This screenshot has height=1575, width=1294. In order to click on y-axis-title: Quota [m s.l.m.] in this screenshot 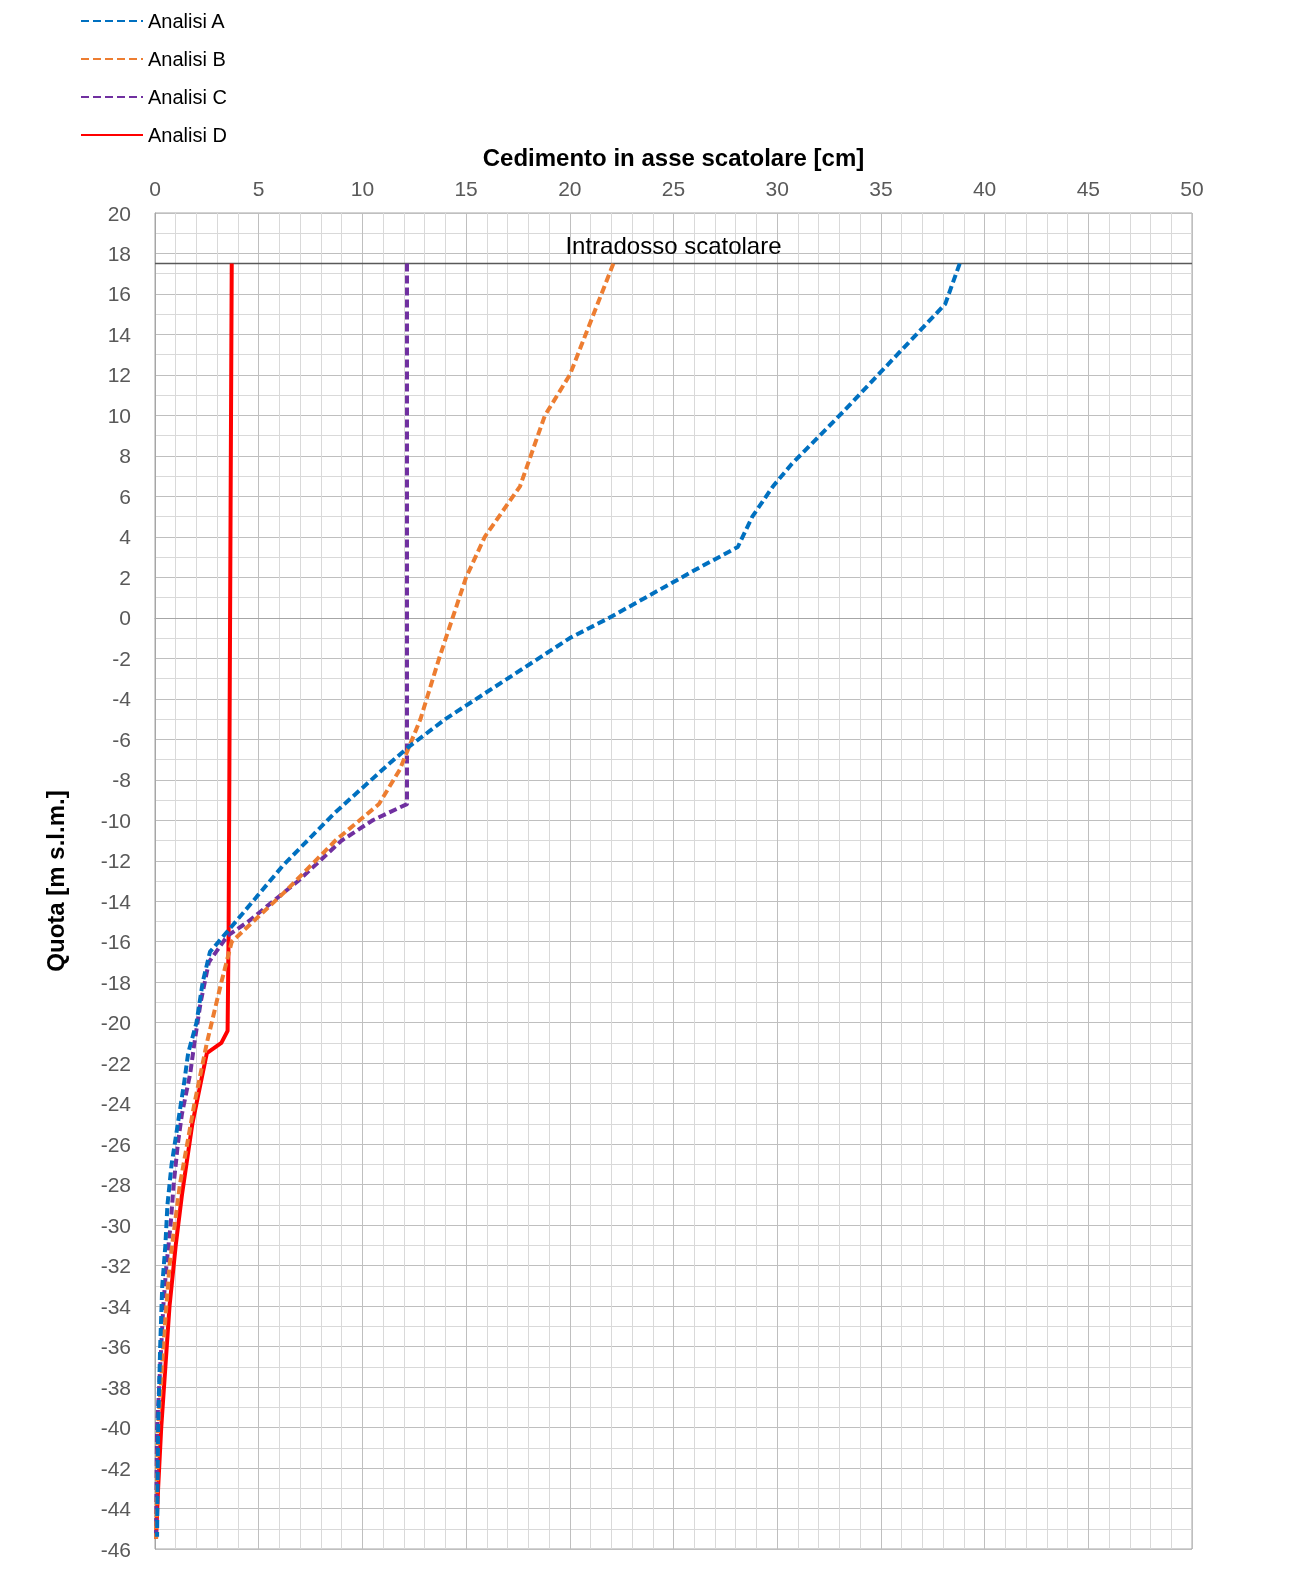, I will do `click(55, 881)`.